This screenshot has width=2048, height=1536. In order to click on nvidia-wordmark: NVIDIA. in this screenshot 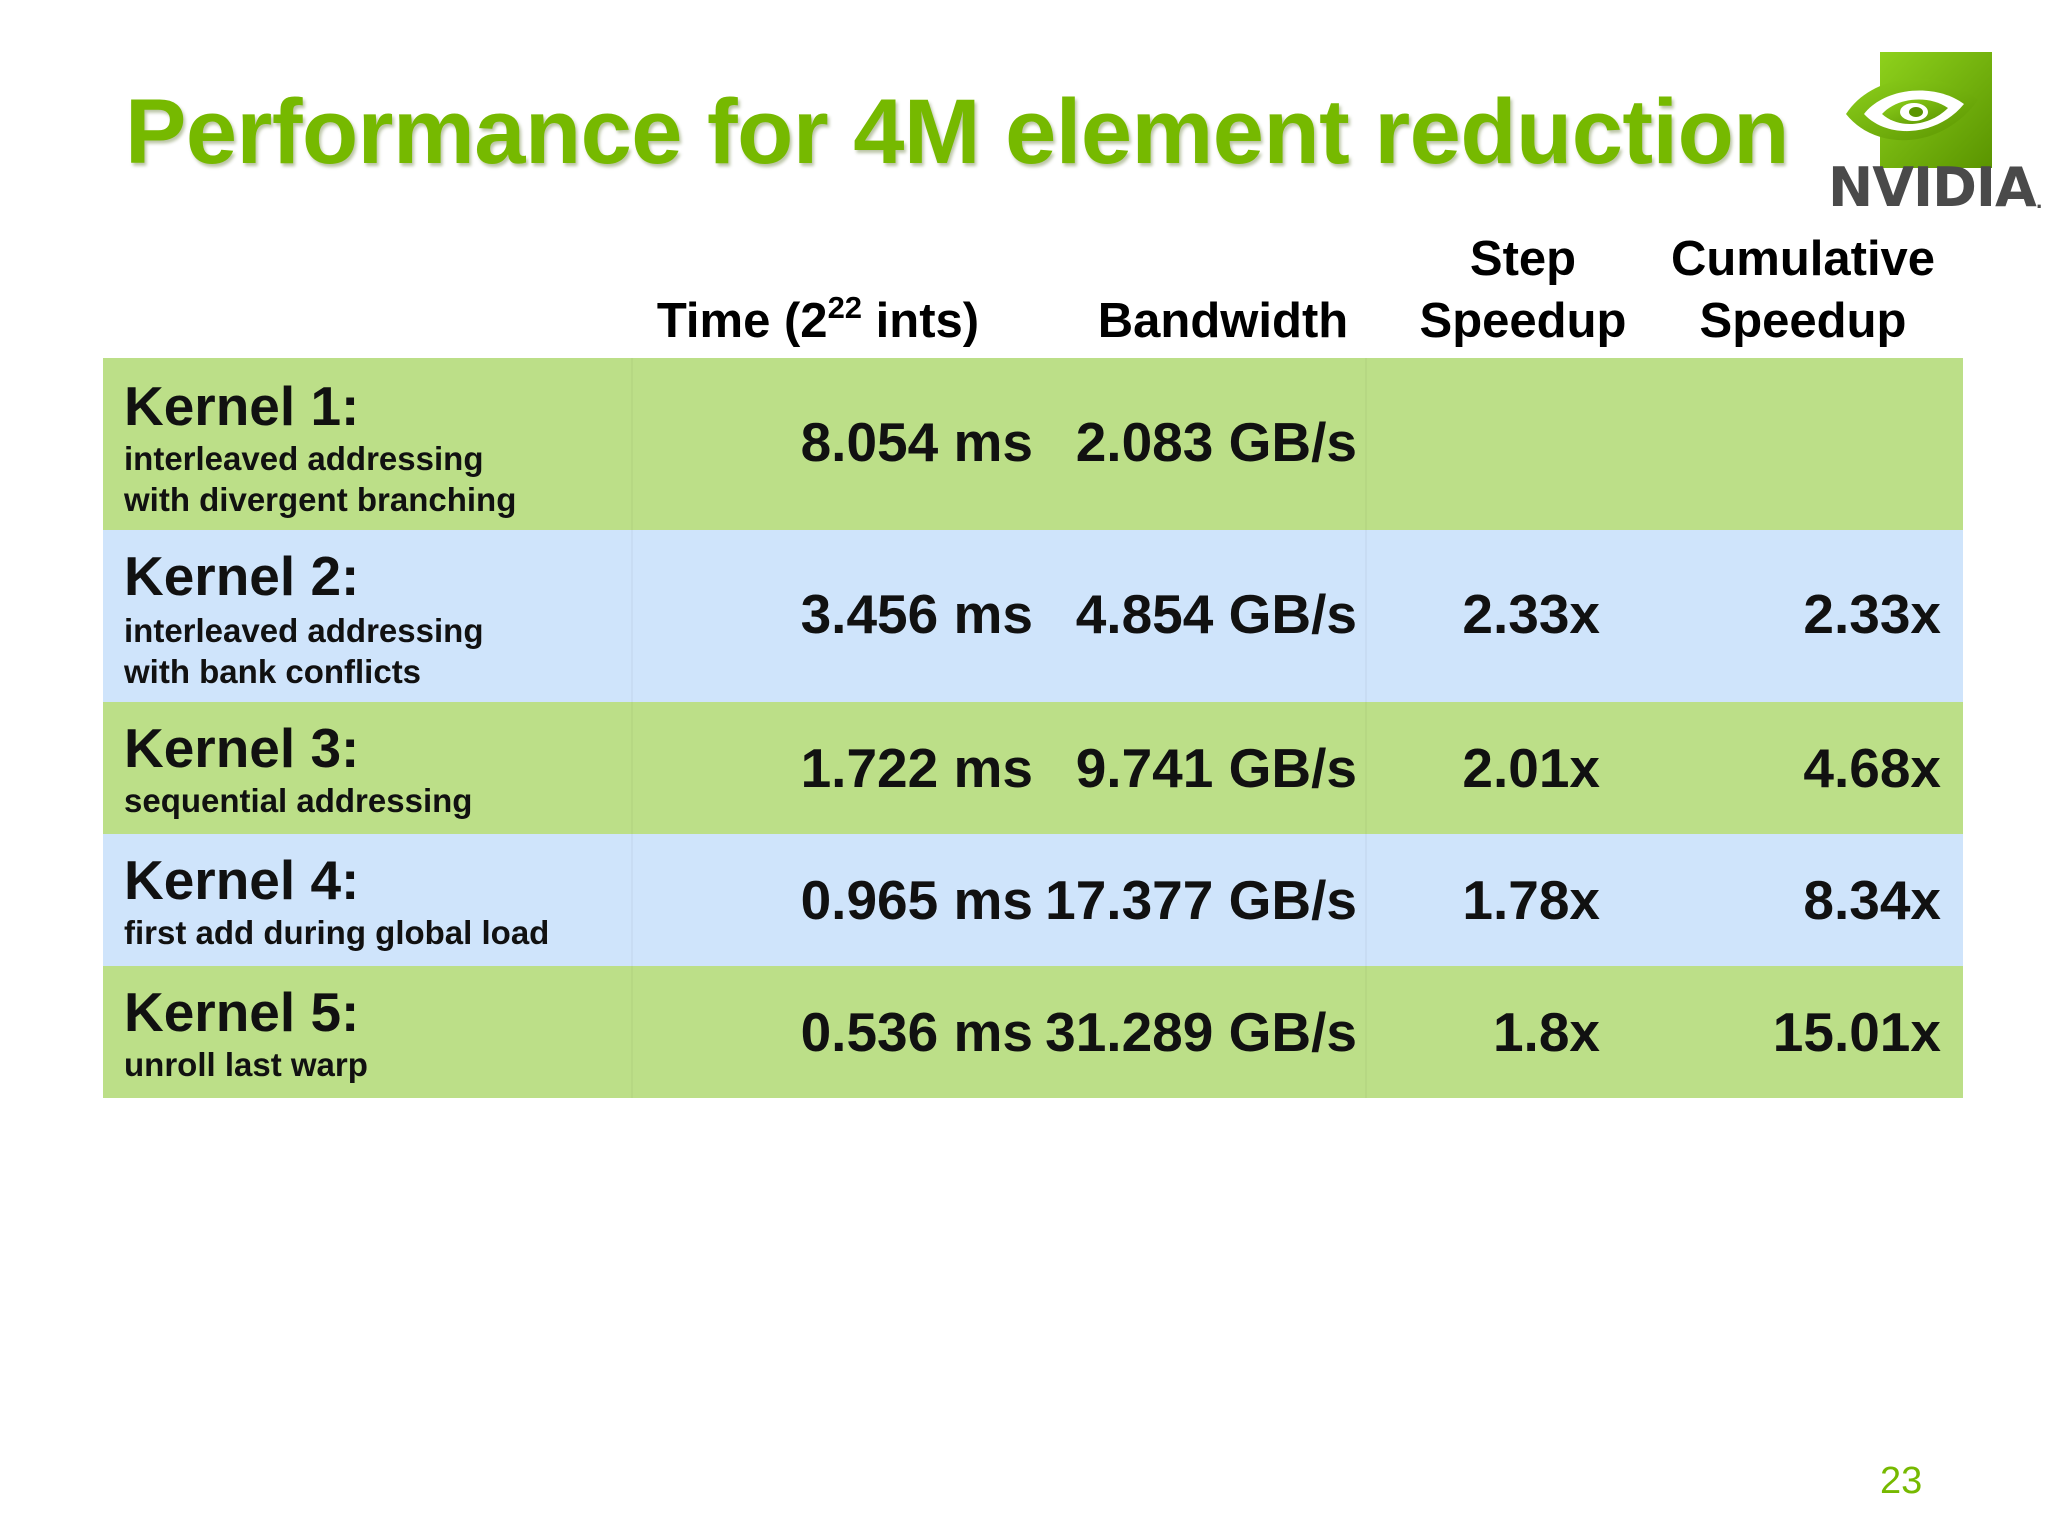, I will do `click(1935, 187)`.